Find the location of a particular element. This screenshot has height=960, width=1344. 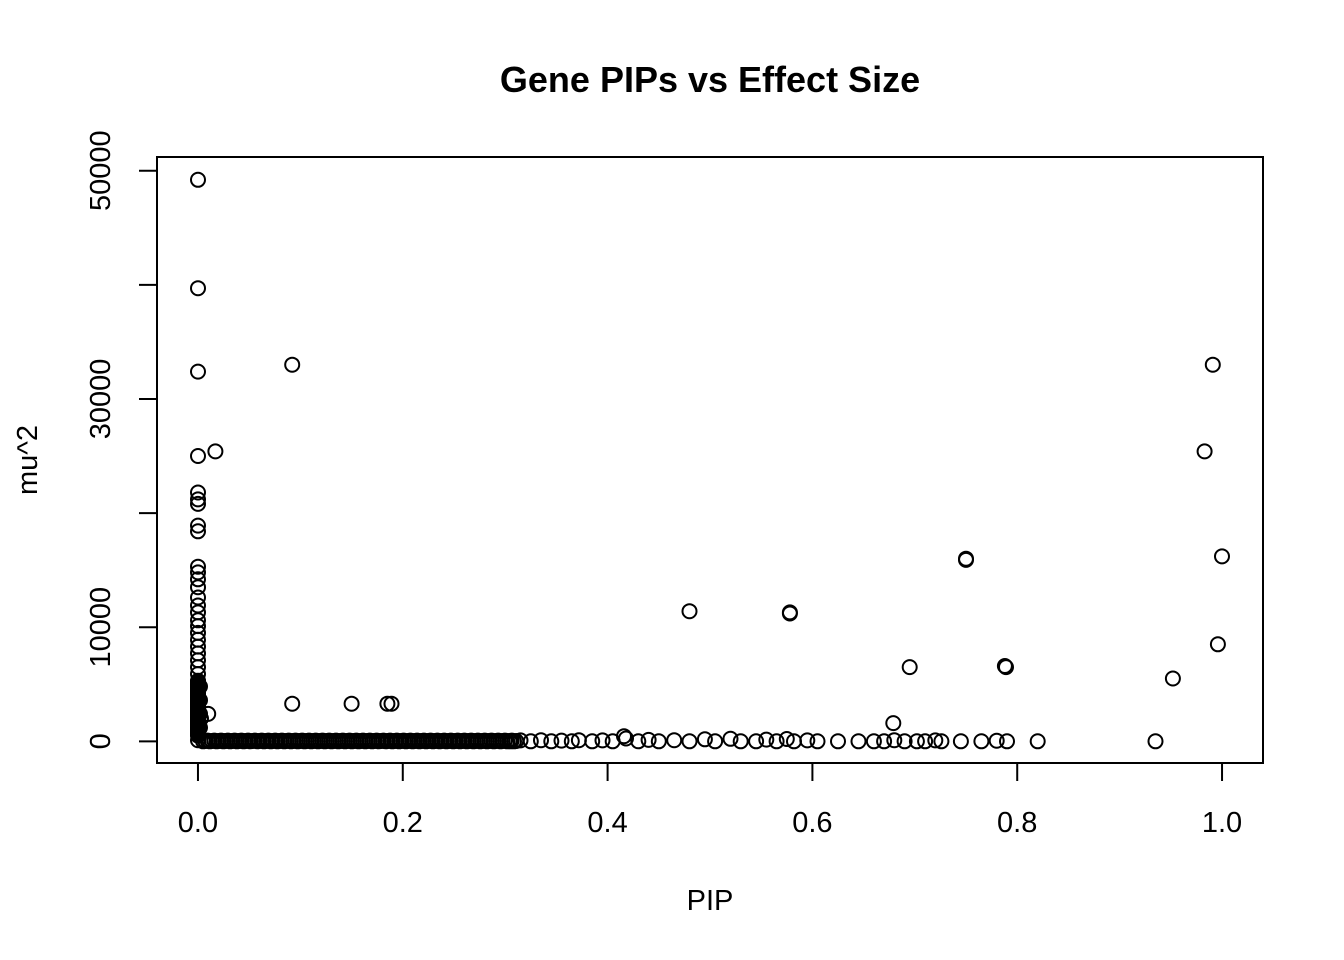

x-tick-label: 0.0 is located at coordinates (198, 823).